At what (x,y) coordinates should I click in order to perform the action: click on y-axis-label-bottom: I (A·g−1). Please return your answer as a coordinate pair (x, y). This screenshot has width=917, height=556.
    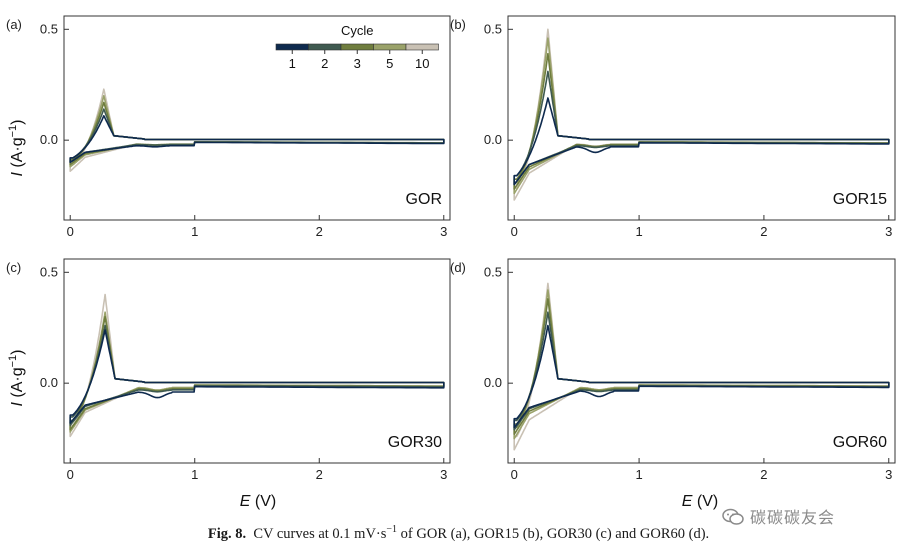
    Looking at the image, I should click on (16, 378).